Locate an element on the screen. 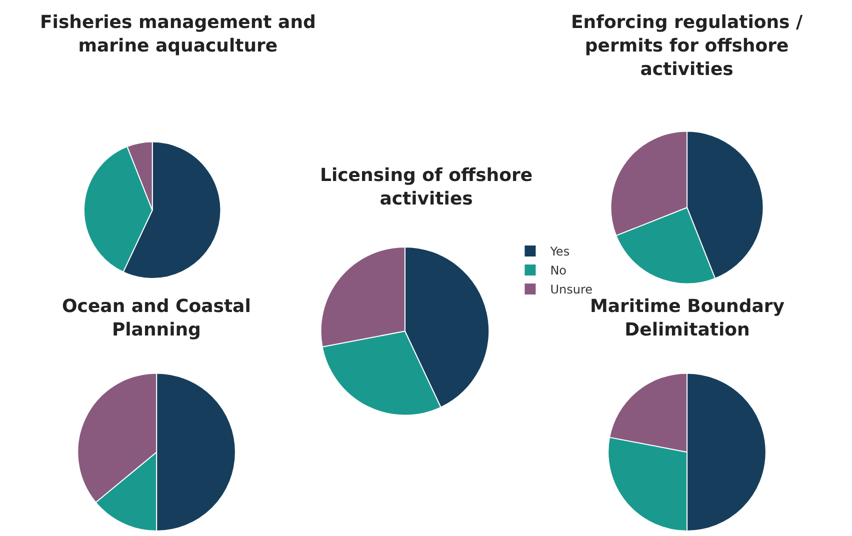 This screenshot has height=536, width=852. chart-title: Ocean and Coastal Planning is located at coordinates (156, 318).